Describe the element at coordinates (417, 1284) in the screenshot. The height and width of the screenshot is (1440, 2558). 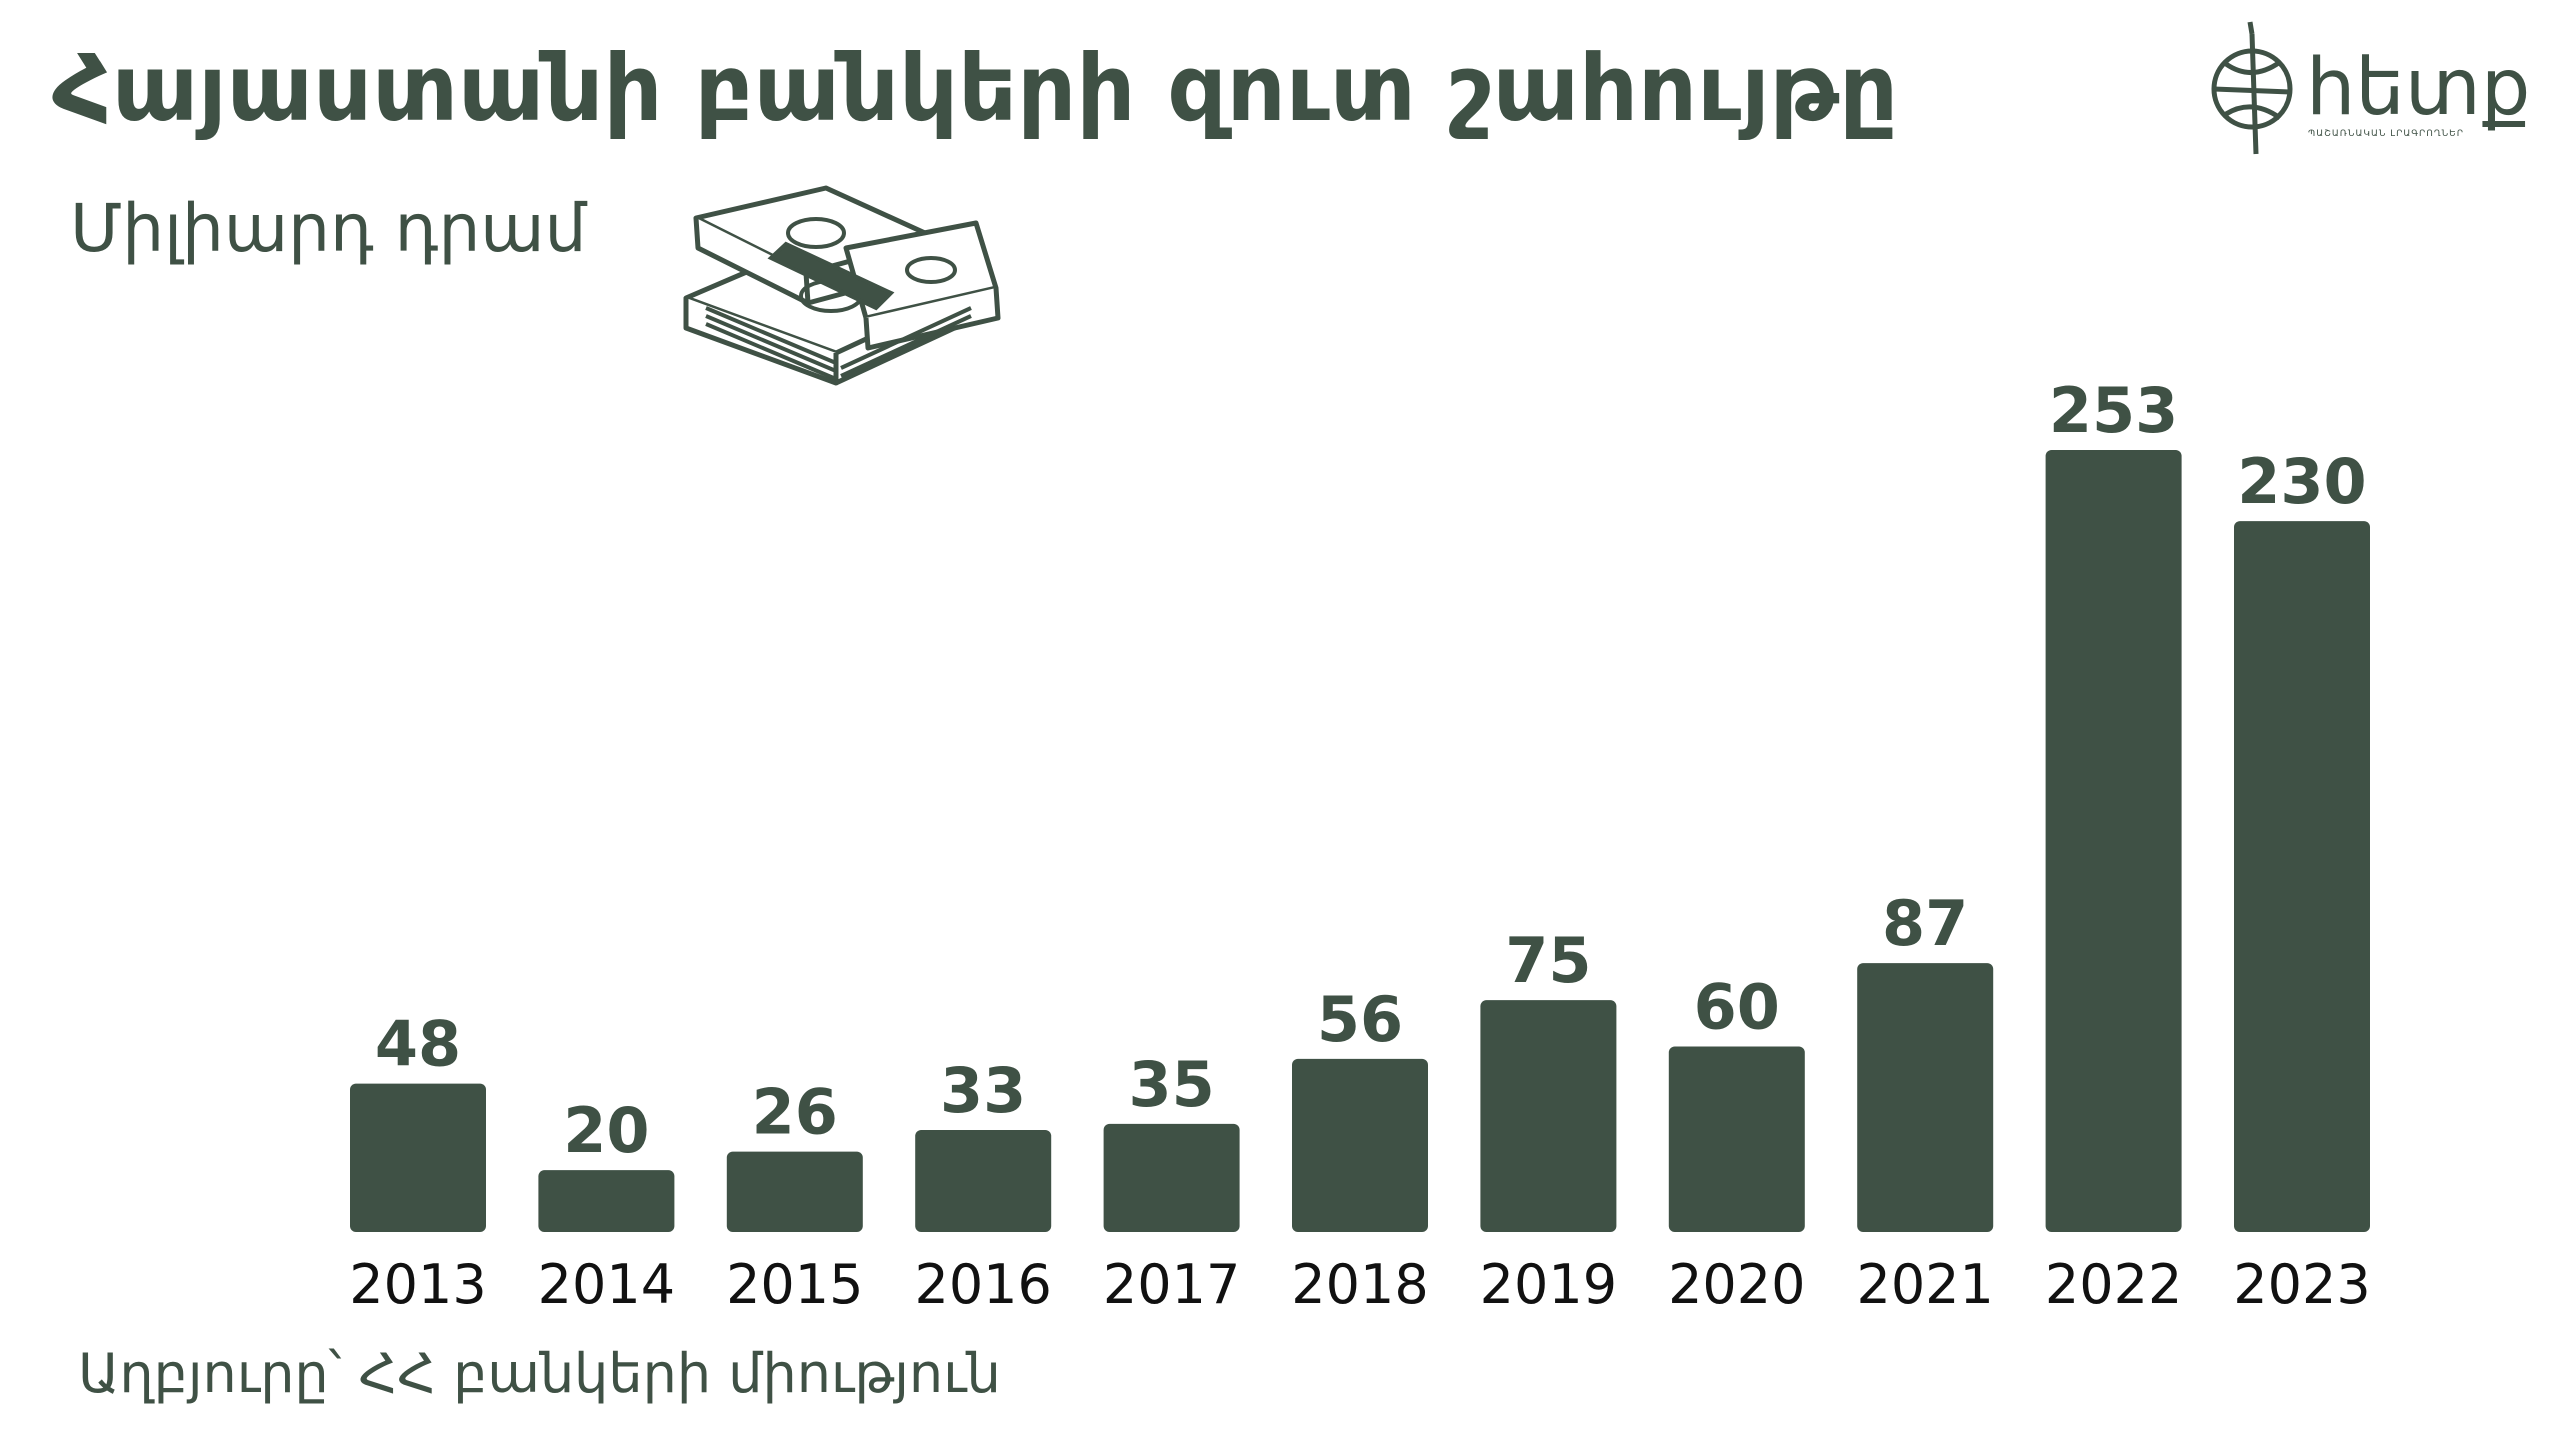
I see `x-tick-label-2013: 2013` at that location.